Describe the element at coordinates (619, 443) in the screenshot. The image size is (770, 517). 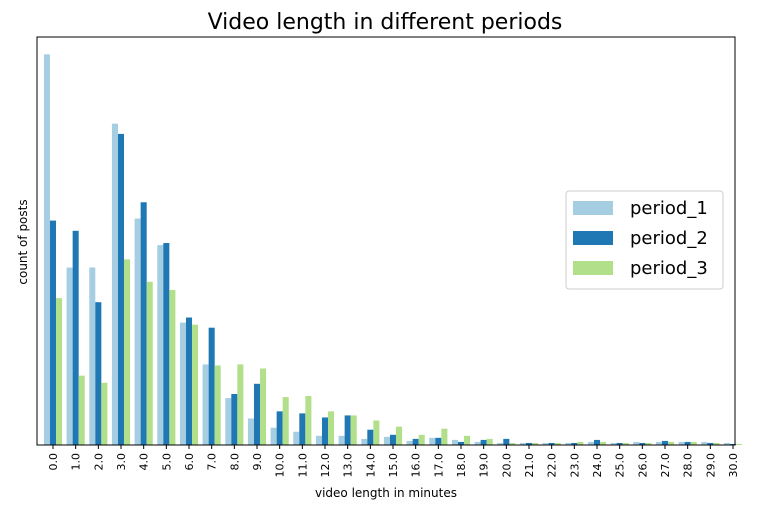
I see `bar-period_2-25.0` at that location.